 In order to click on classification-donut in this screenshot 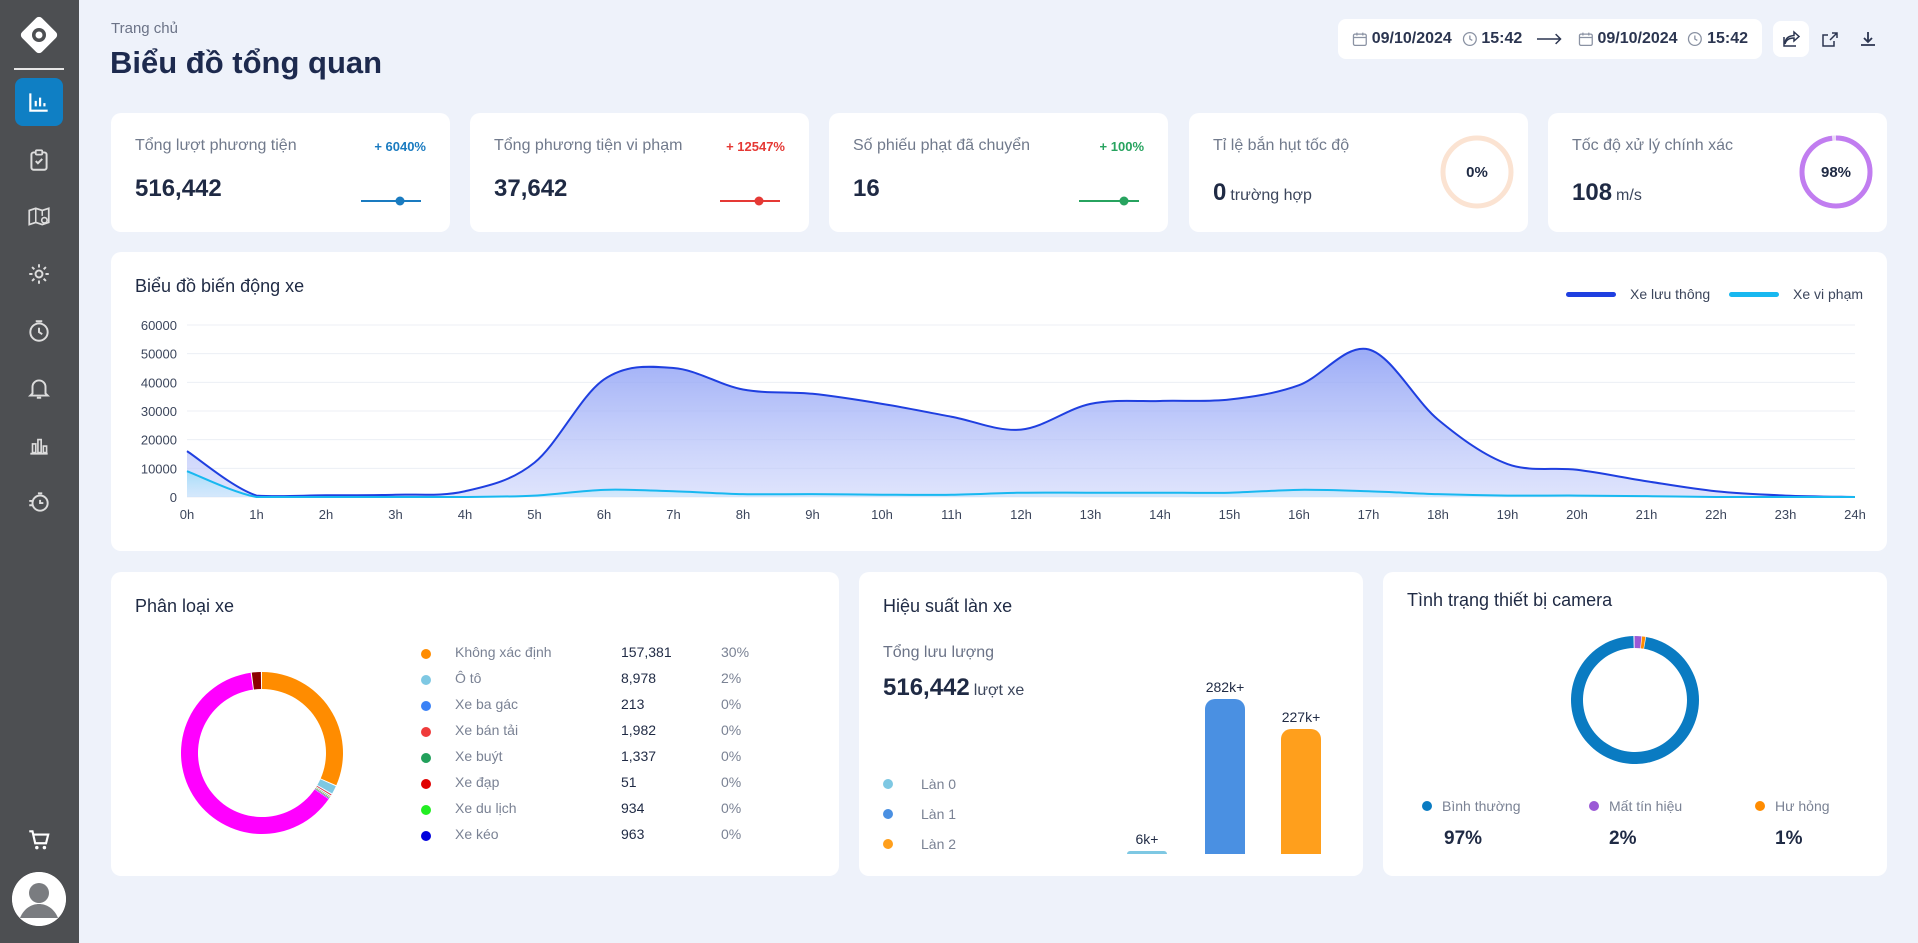, I will do `click(262, 753)`.